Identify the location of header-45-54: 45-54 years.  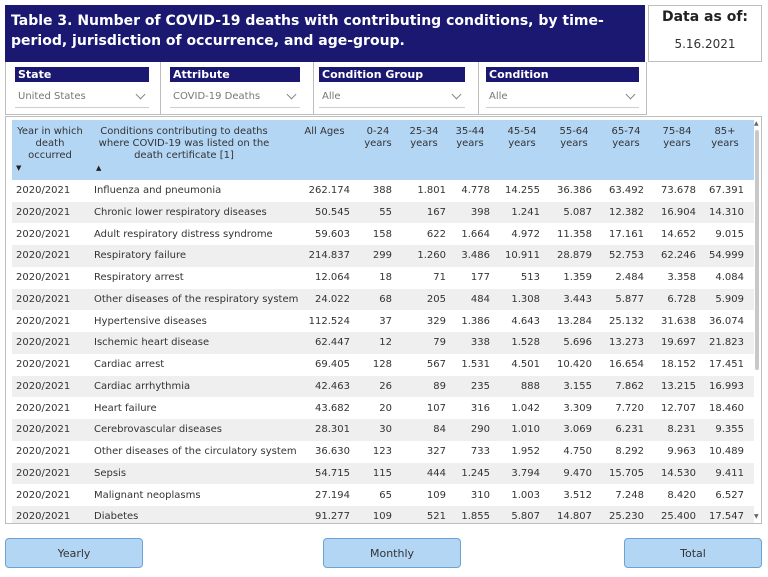
(522, 137).